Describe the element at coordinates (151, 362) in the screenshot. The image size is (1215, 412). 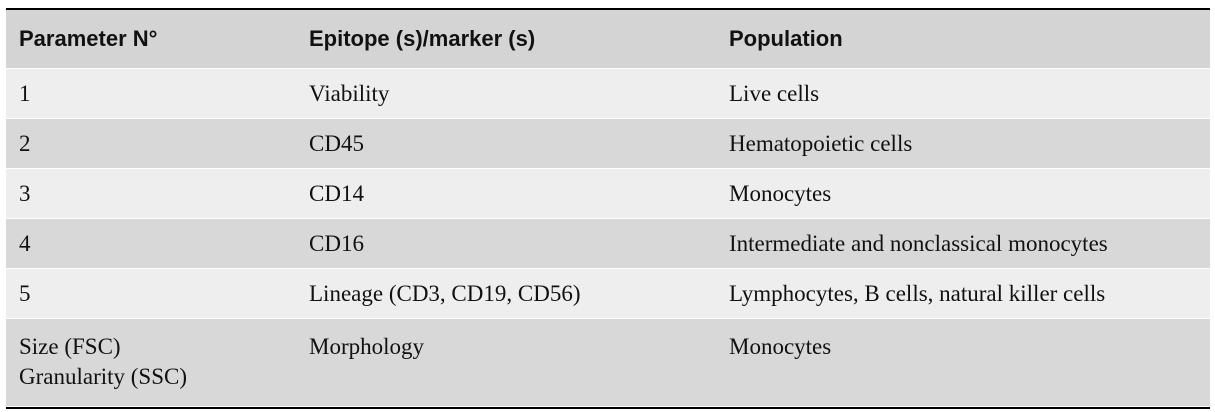
I see `parameter-cell: Size (FSC) Granularity (SSC)` at that location.